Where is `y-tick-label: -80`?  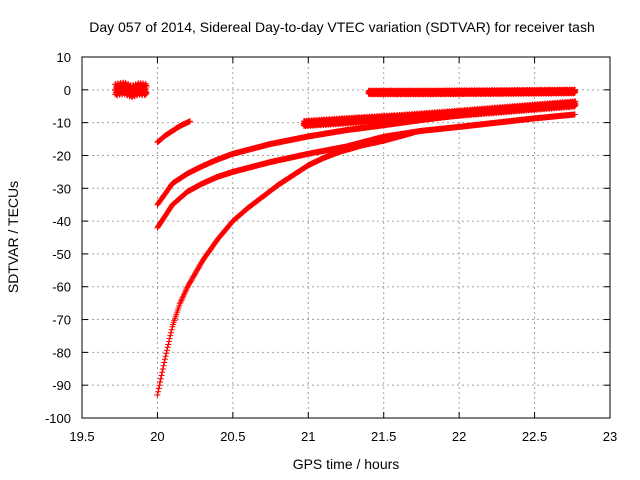
y-tick-label: -80 is located at coordinates (61, 352).